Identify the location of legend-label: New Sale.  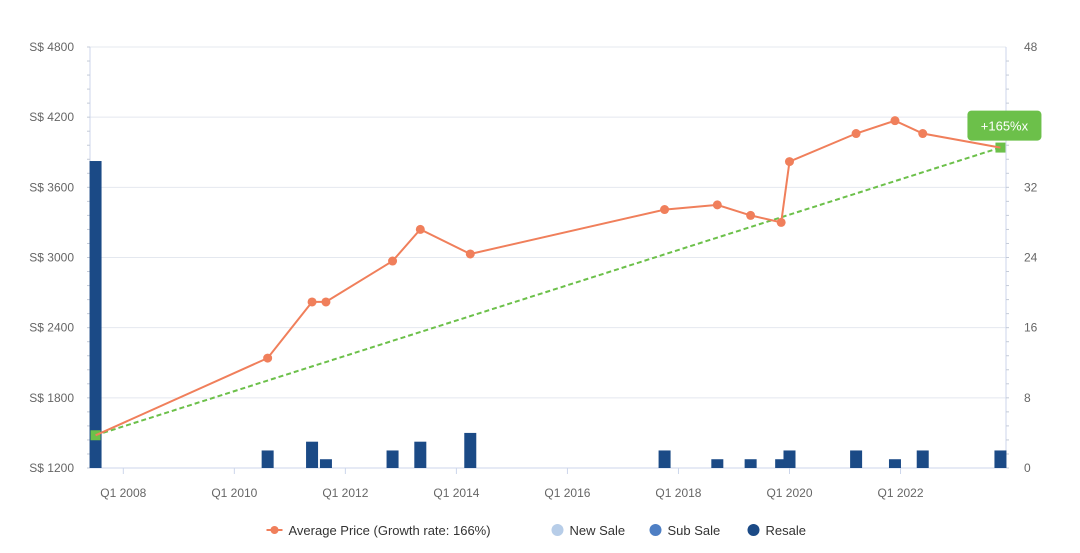
(598, 530).